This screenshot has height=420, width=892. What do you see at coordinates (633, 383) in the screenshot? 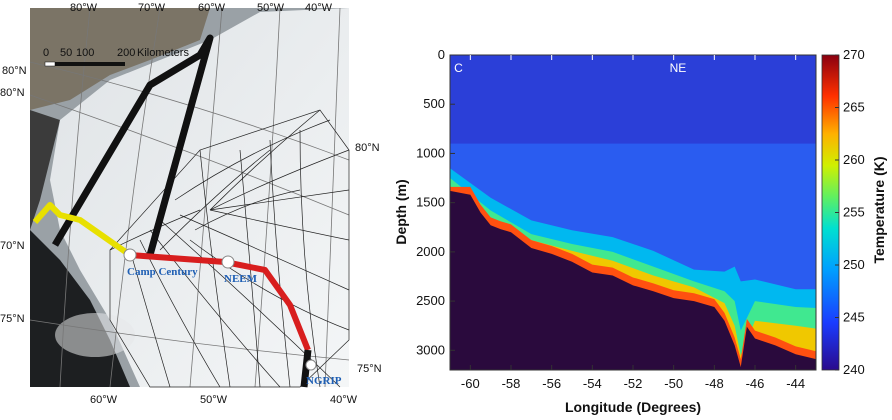
I see `x-tick-label: -52` at bounding box center [633, 383].